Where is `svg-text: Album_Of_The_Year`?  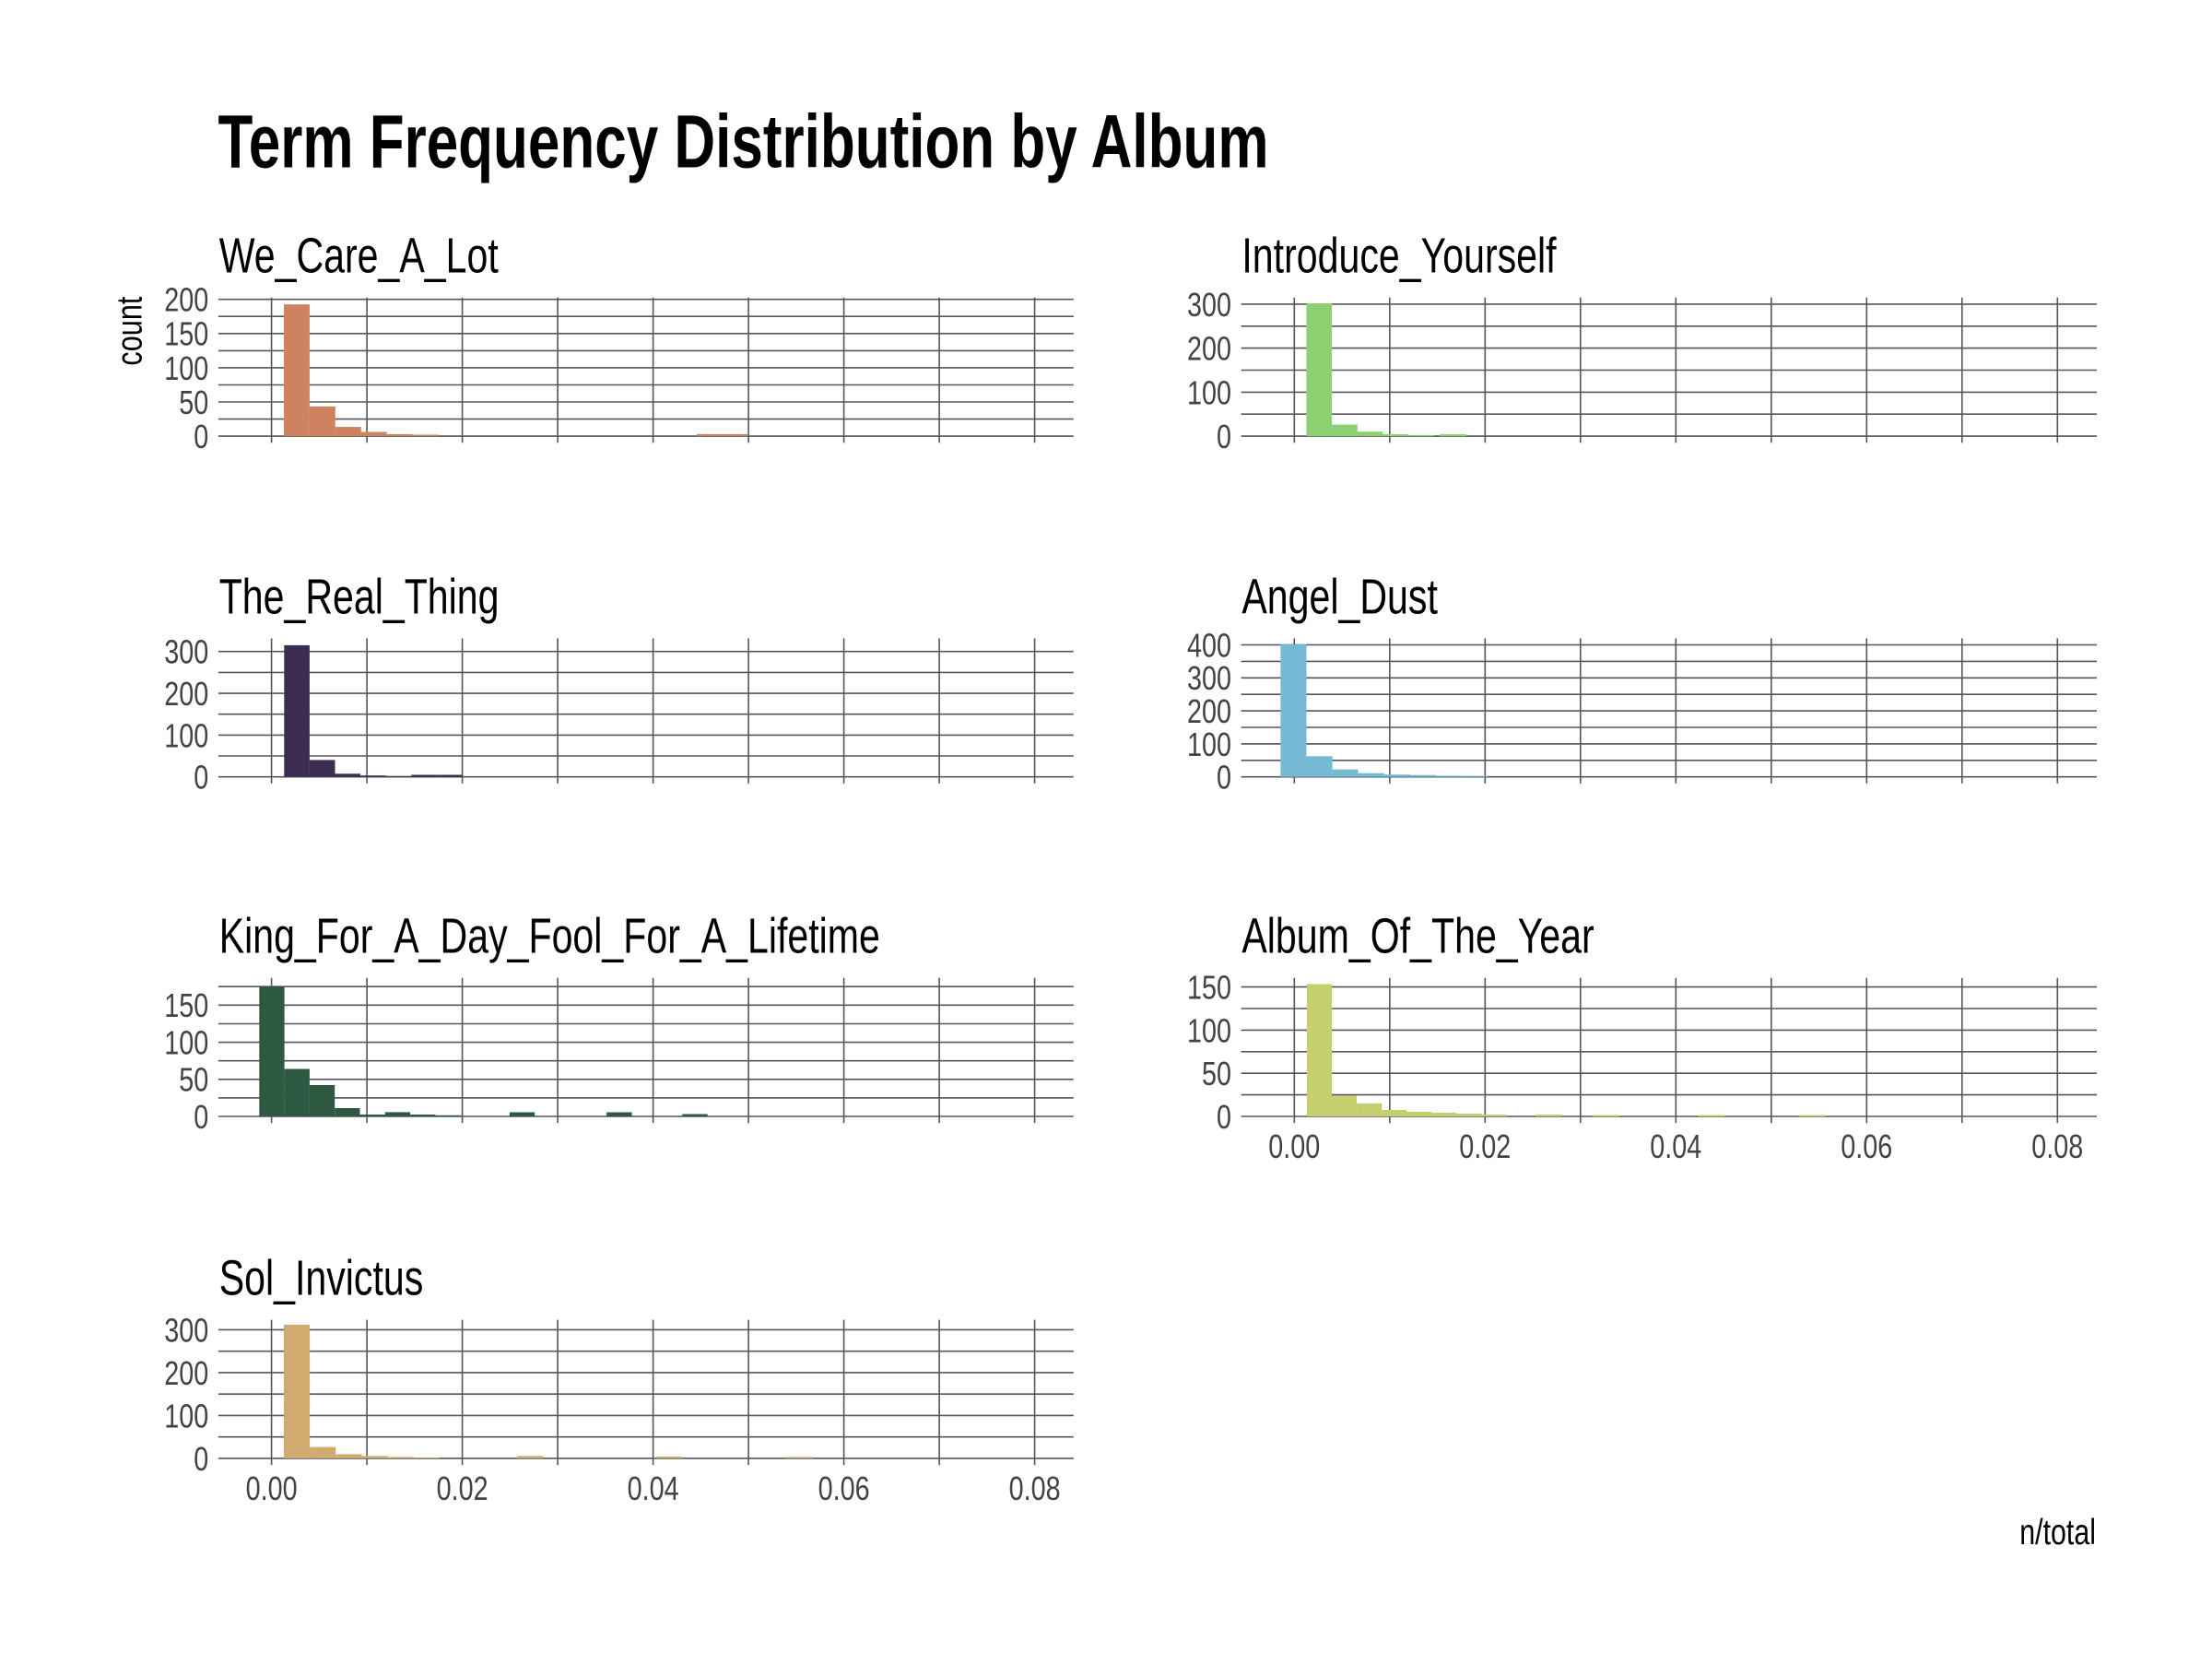 svg-text: Album_Of_The_Year is located at coordinates (1417, 936).